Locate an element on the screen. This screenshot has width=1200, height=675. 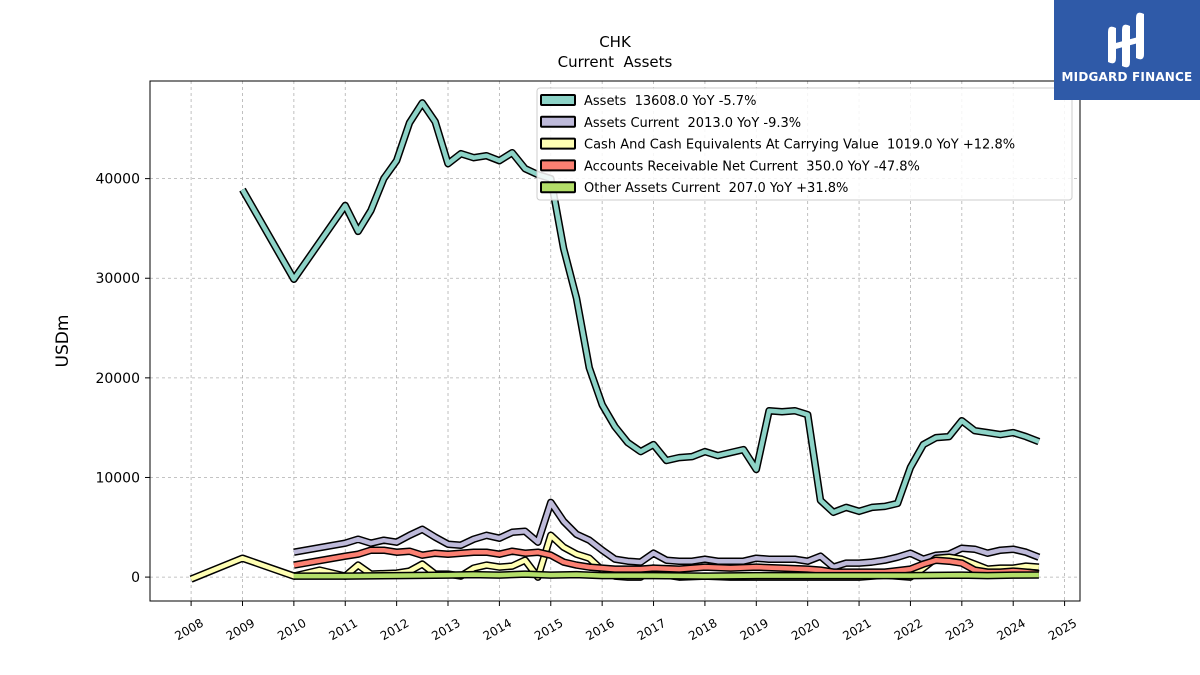
chart-title: CHK is located at coordinates (615, 42).